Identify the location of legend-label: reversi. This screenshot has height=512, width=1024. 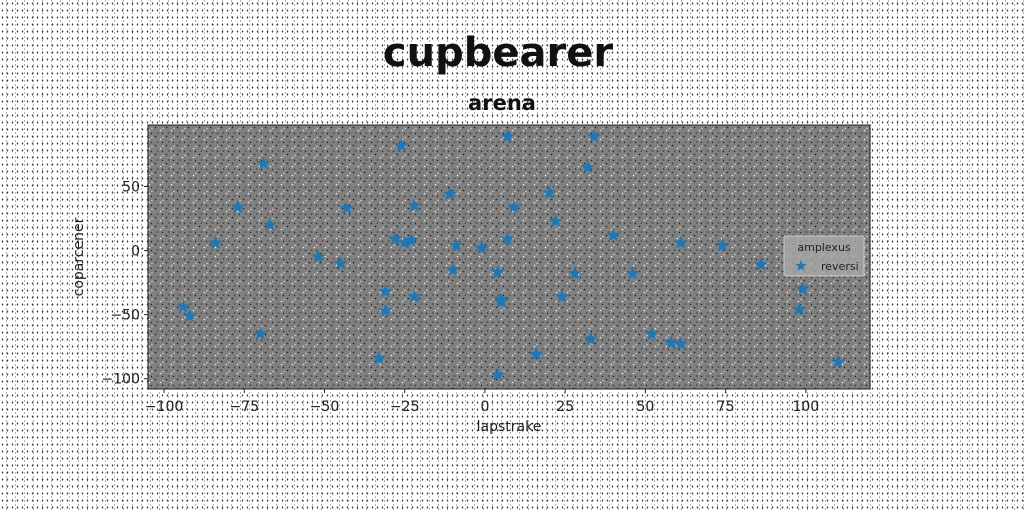
(840, 266).